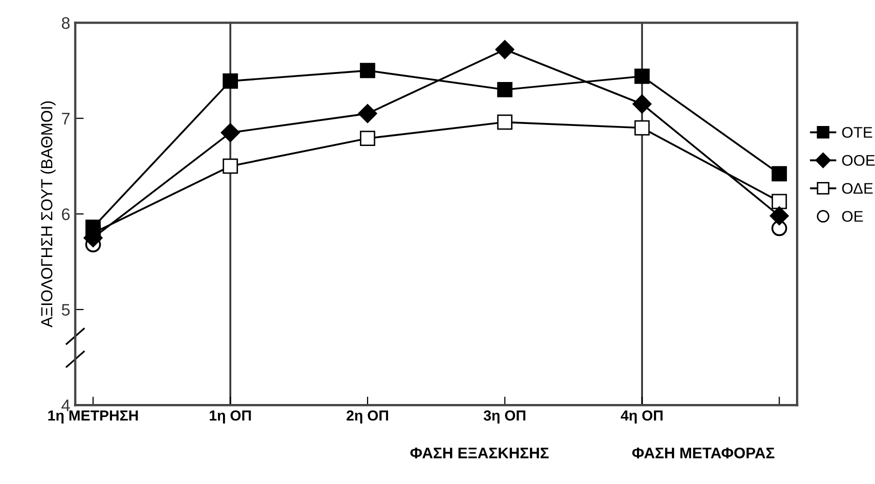 This screenshot has height=484, width=875. What do you see at coordinates (641, 417) in the screenshot?
I see `x-tick-label: 4η ΟΠ` at bounding box center [641, 417].